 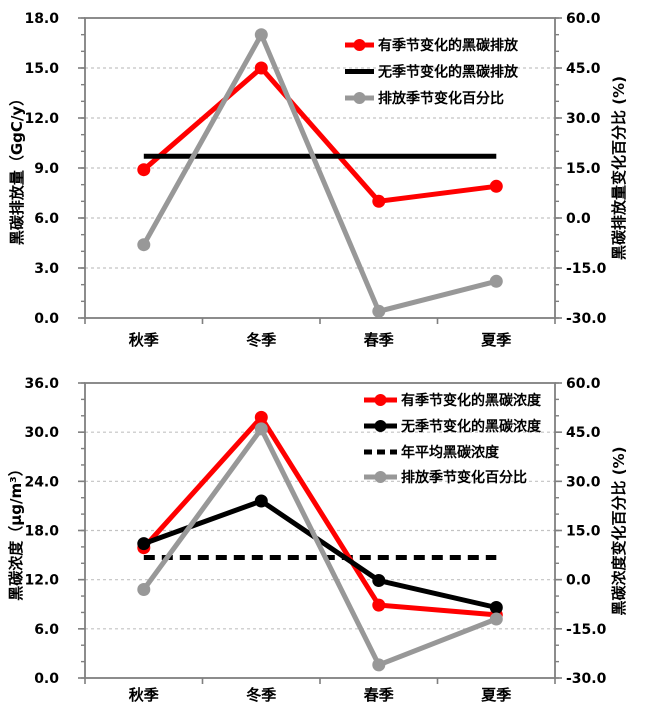 What do you see at coordinates (448, 45) in the screenshot?
I see `legend-label: 有季节变化的黑碳排放` at bounding box center [448, 45].